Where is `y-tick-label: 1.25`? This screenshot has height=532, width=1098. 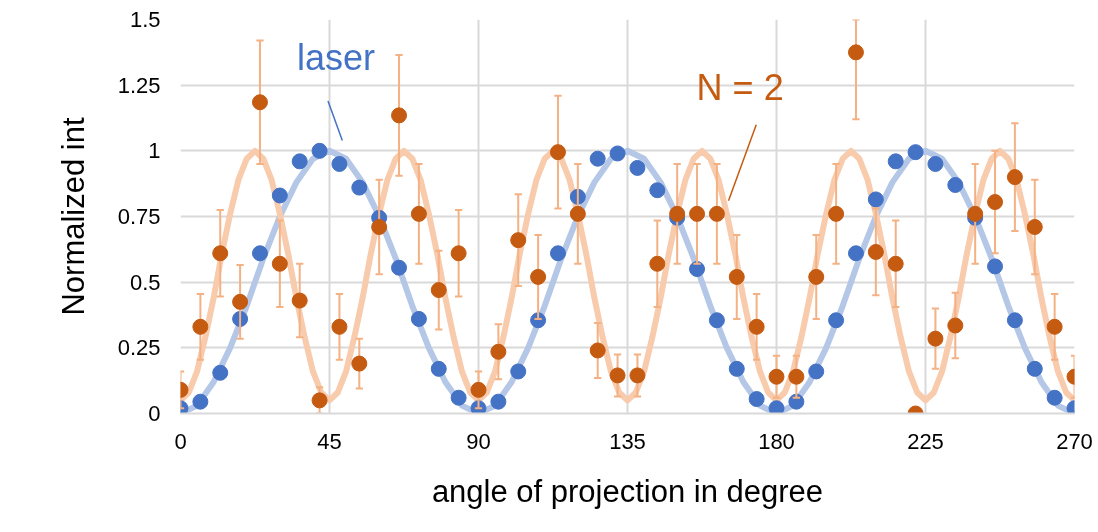 y-tick-label: 1.25 is located at coordinates (139, 85).